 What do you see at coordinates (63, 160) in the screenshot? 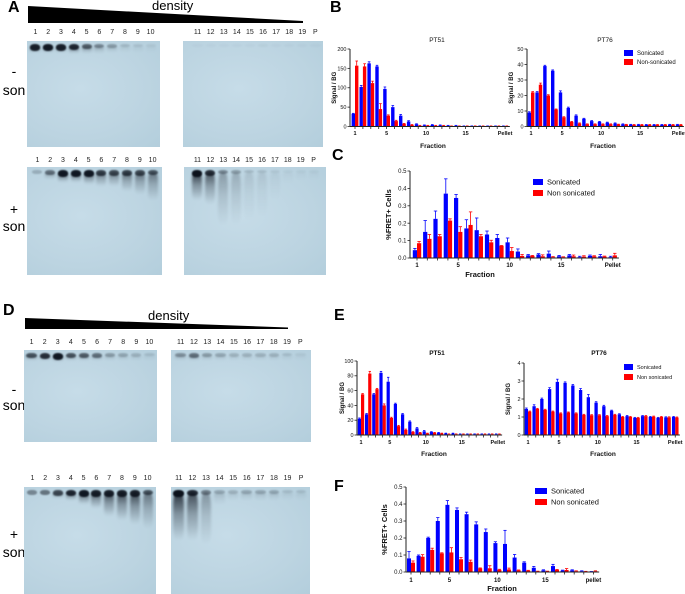
I see `lane-label: 3` at bounding box center [63, 160].